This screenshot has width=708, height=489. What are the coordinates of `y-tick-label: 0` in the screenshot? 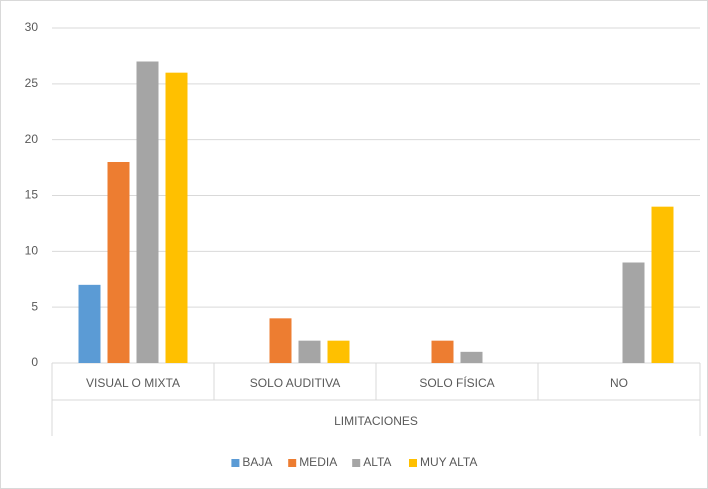 It's located at (34, 362).